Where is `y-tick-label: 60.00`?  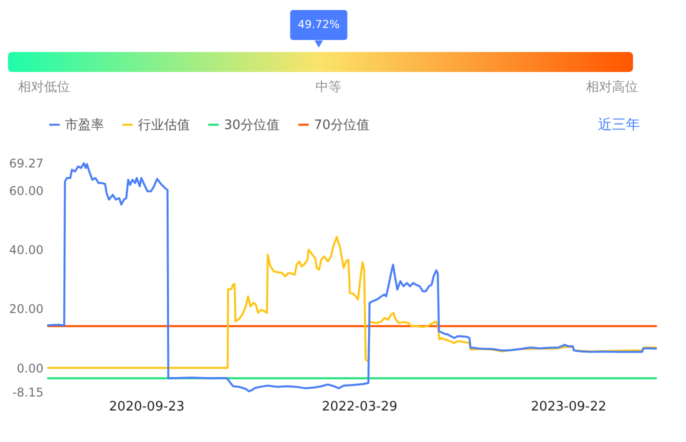 y-tick-label: 60.00 is located at coordinates (26, 191).